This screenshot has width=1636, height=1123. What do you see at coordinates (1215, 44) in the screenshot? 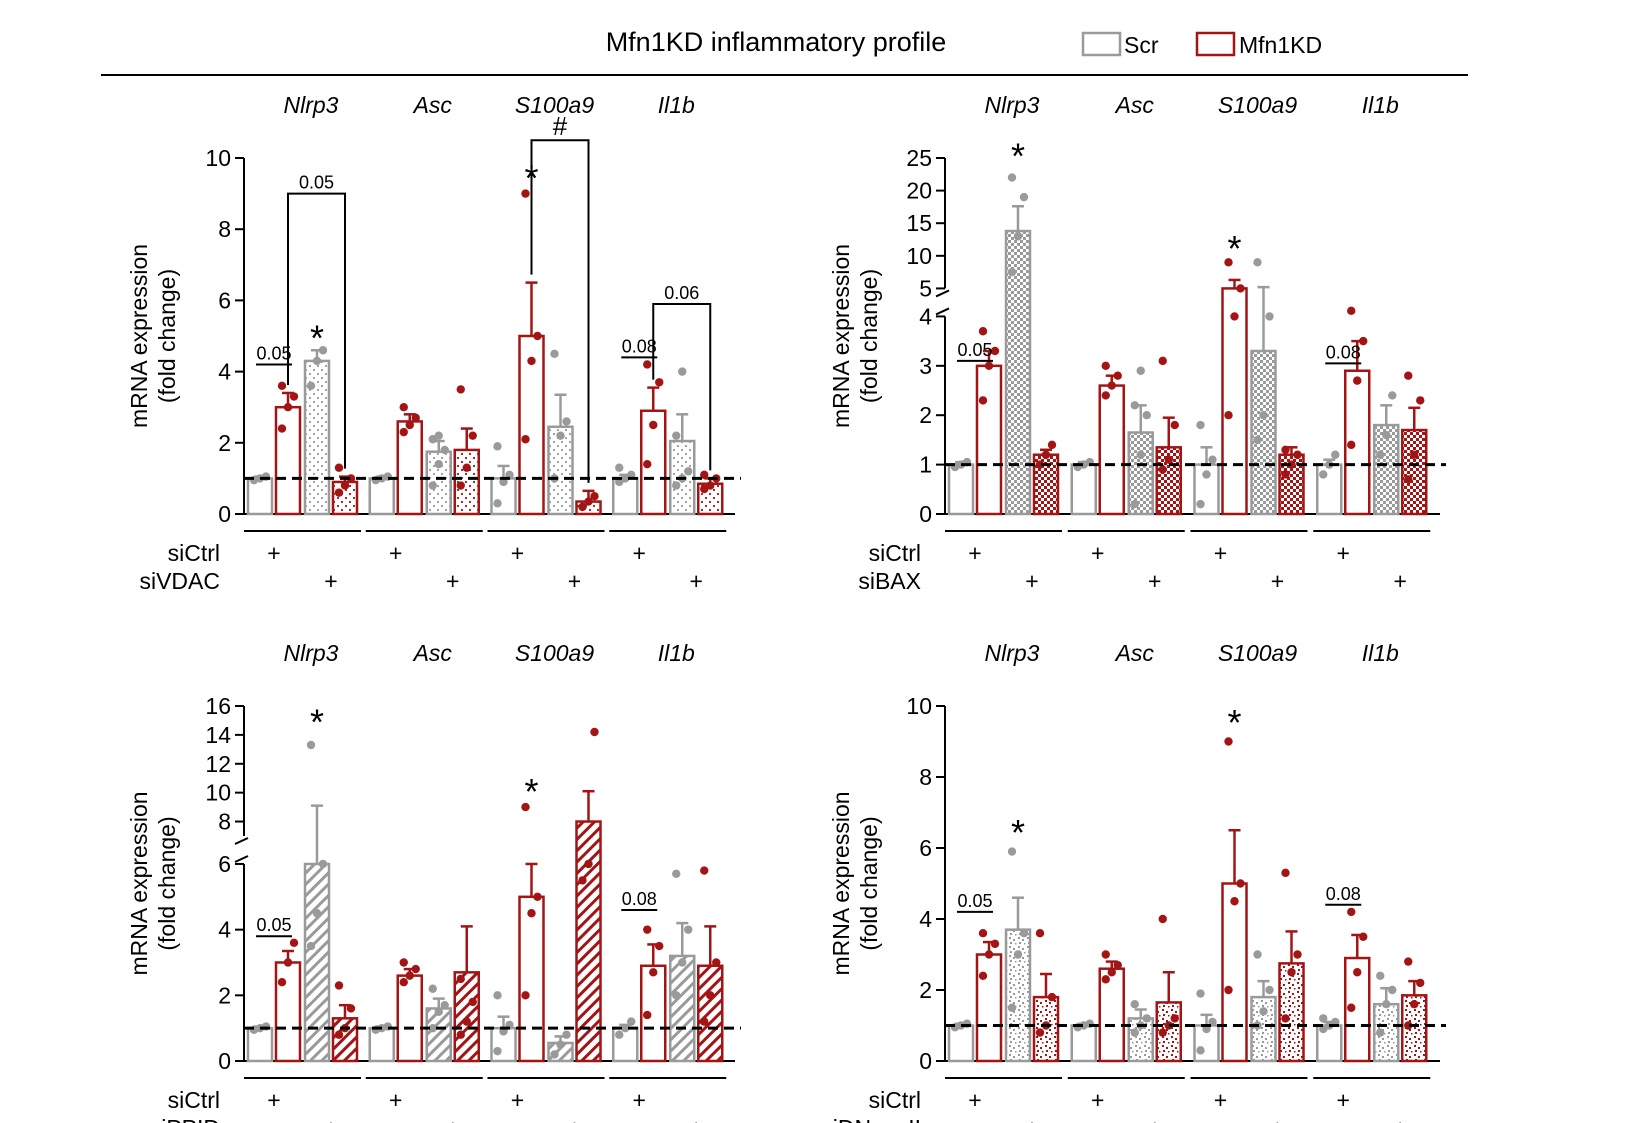
I see `legend-swatch-kd` at bounding box center [1215, 44].